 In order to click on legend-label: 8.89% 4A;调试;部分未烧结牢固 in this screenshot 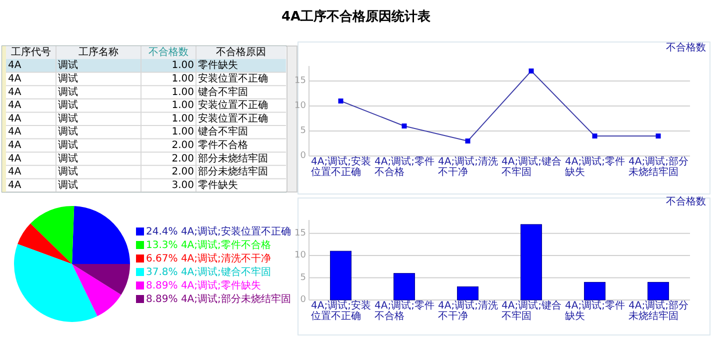, I will do `click(218, 299)`.